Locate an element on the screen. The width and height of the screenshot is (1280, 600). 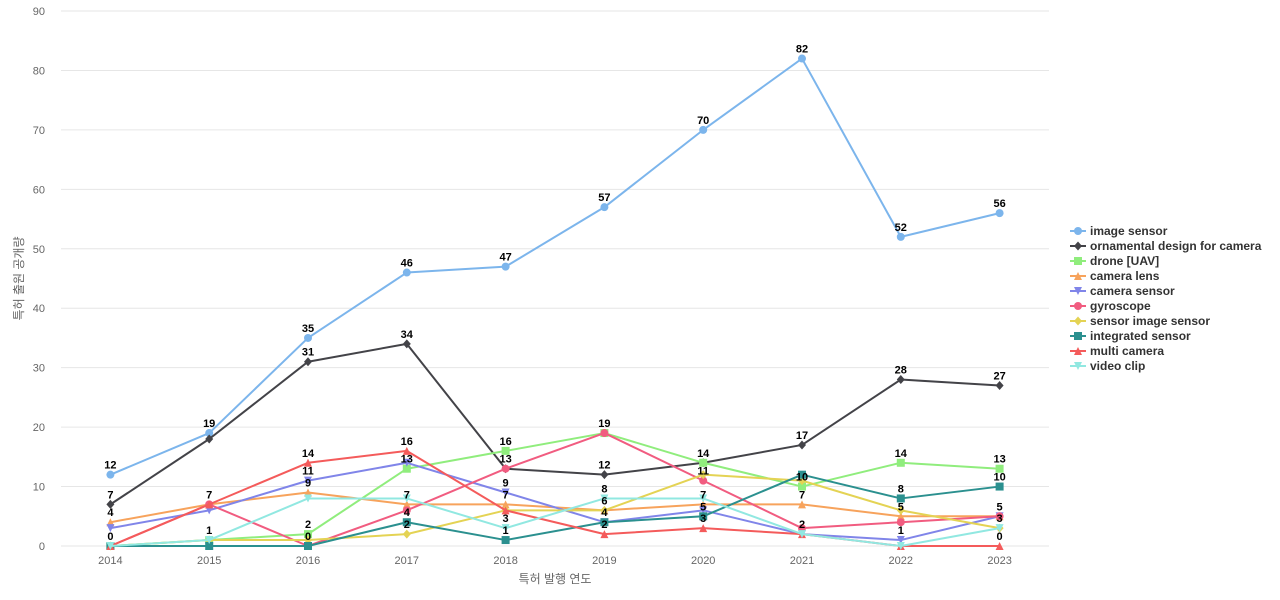
legend-item-video-clip: video clip is located at coordinates (1107, 366).